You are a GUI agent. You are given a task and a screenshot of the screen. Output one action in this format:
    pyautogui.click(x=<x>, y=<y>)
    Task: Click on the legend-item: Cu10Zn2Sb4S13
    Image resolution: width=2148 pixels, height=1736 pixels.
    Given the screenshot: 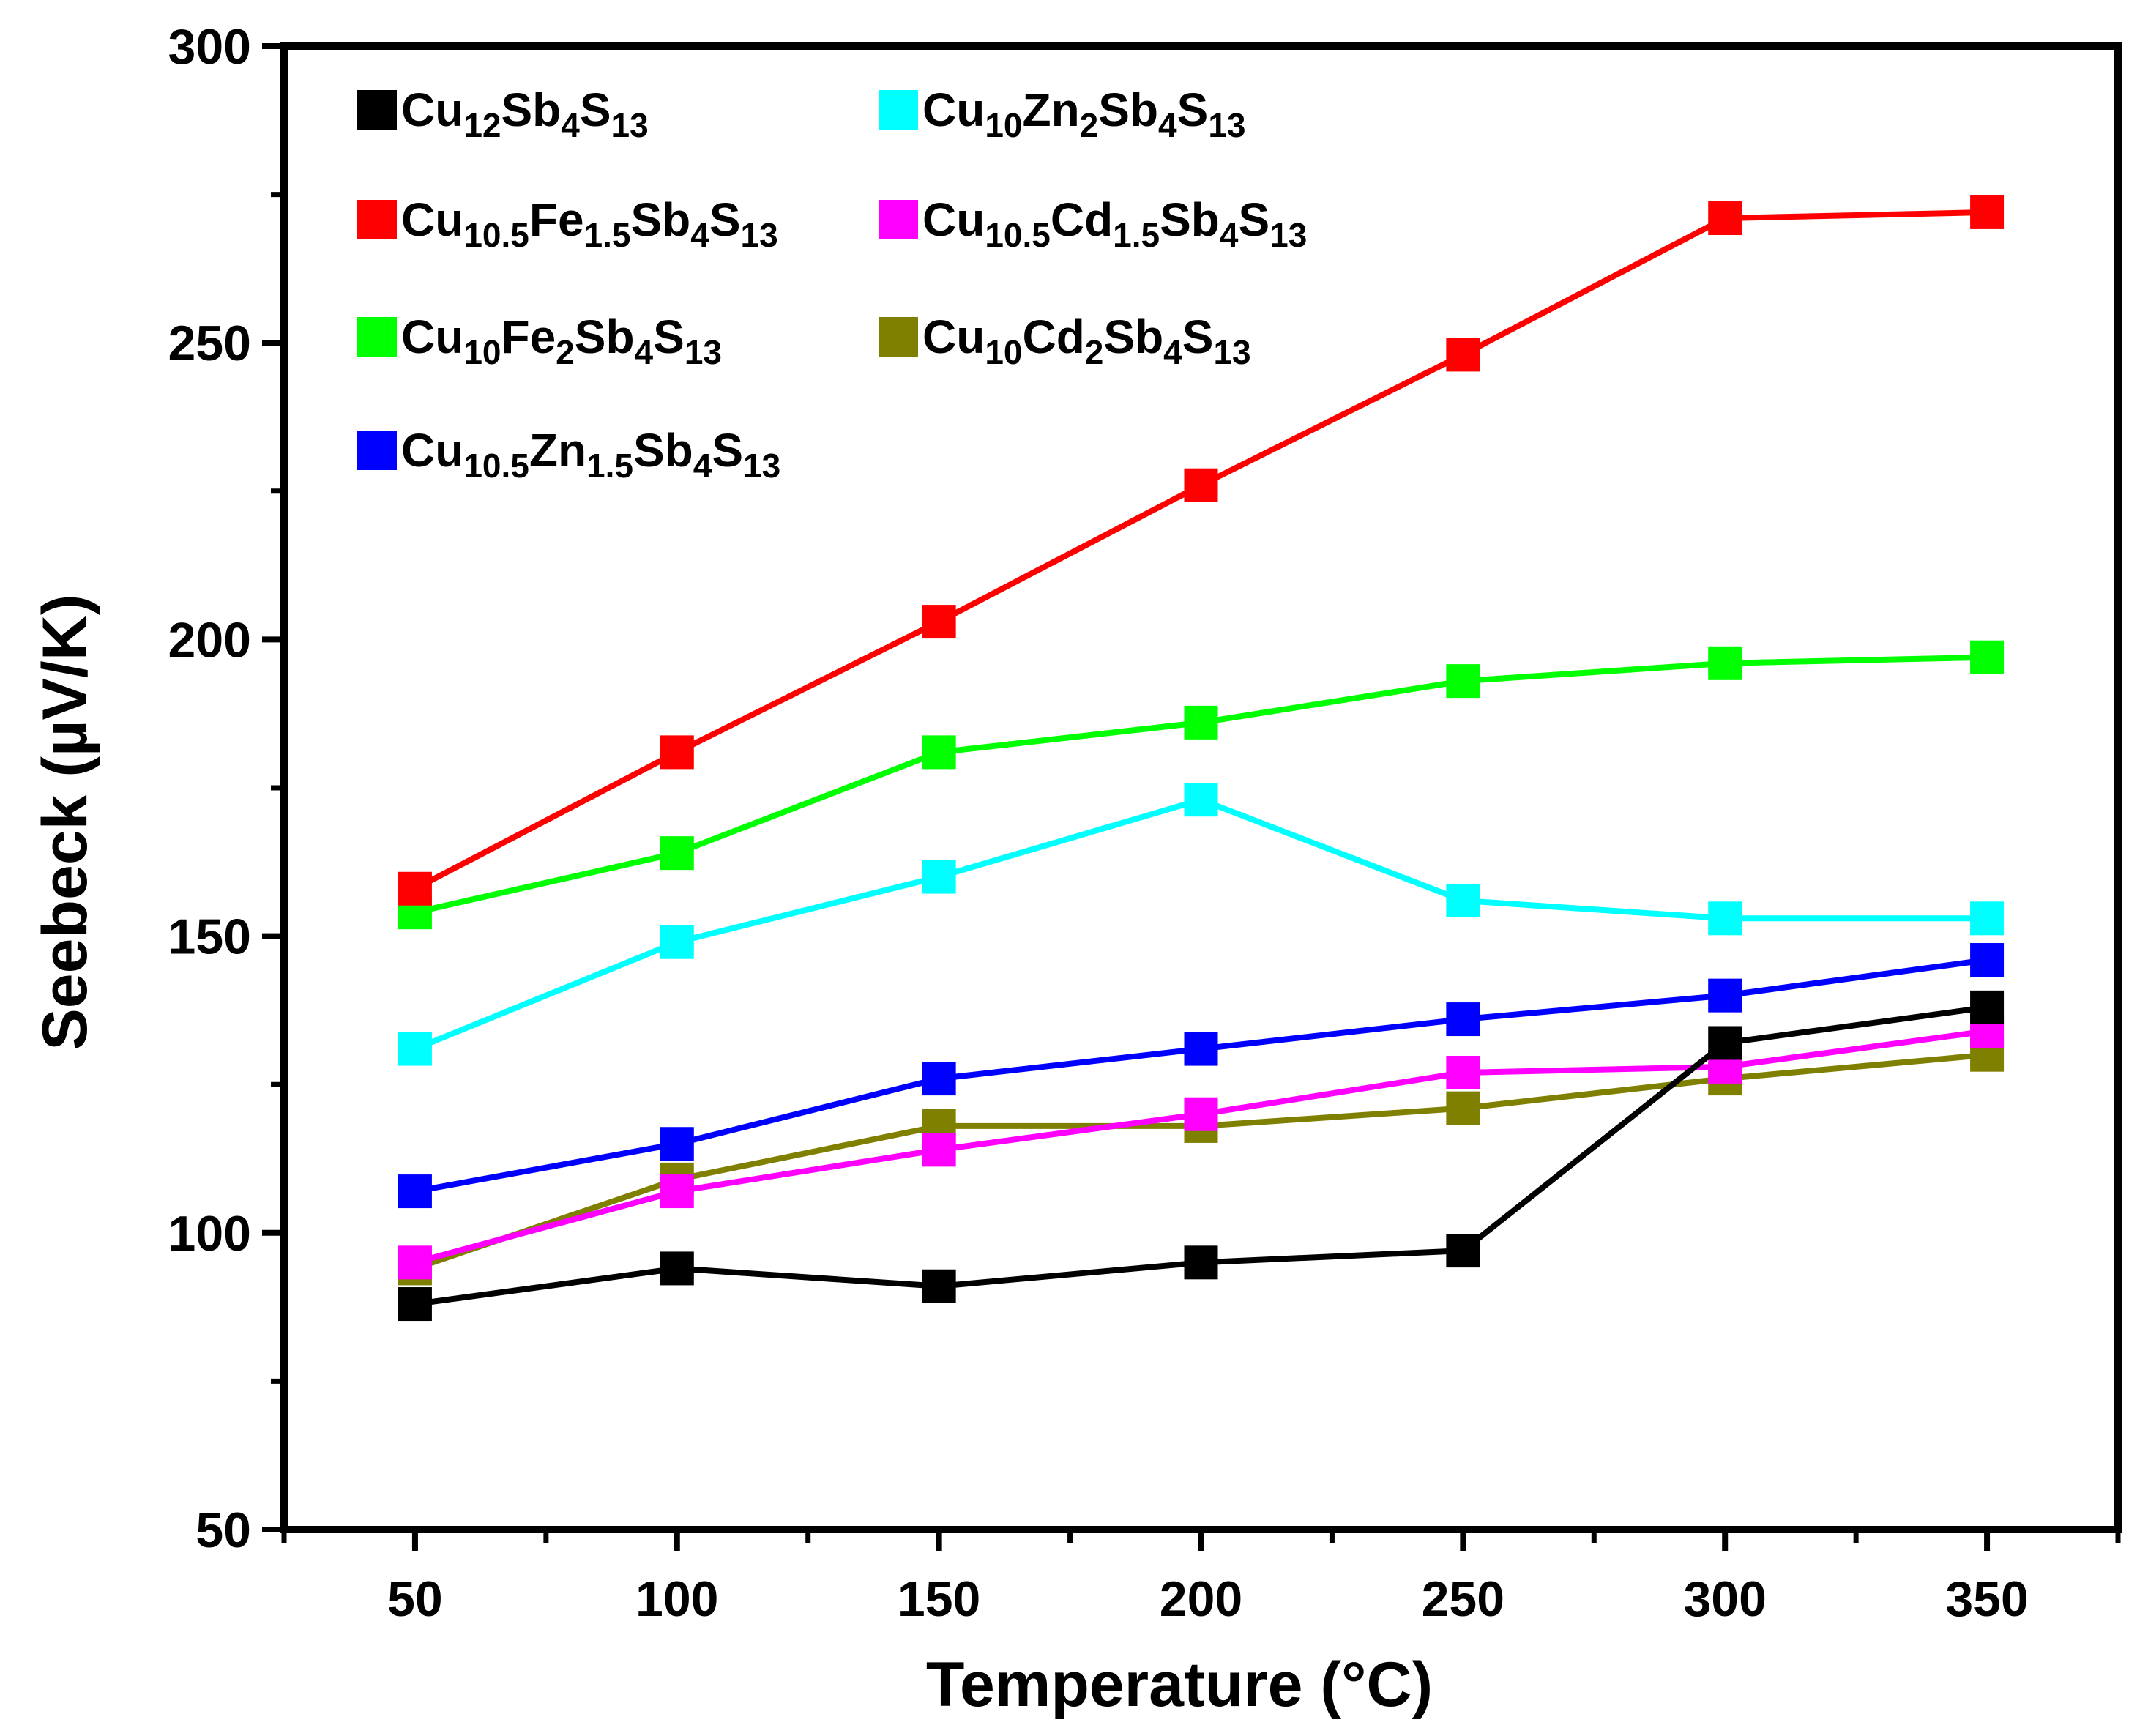 What is the action you would take?
    pyautogui.click(x=1062, y=113)
    